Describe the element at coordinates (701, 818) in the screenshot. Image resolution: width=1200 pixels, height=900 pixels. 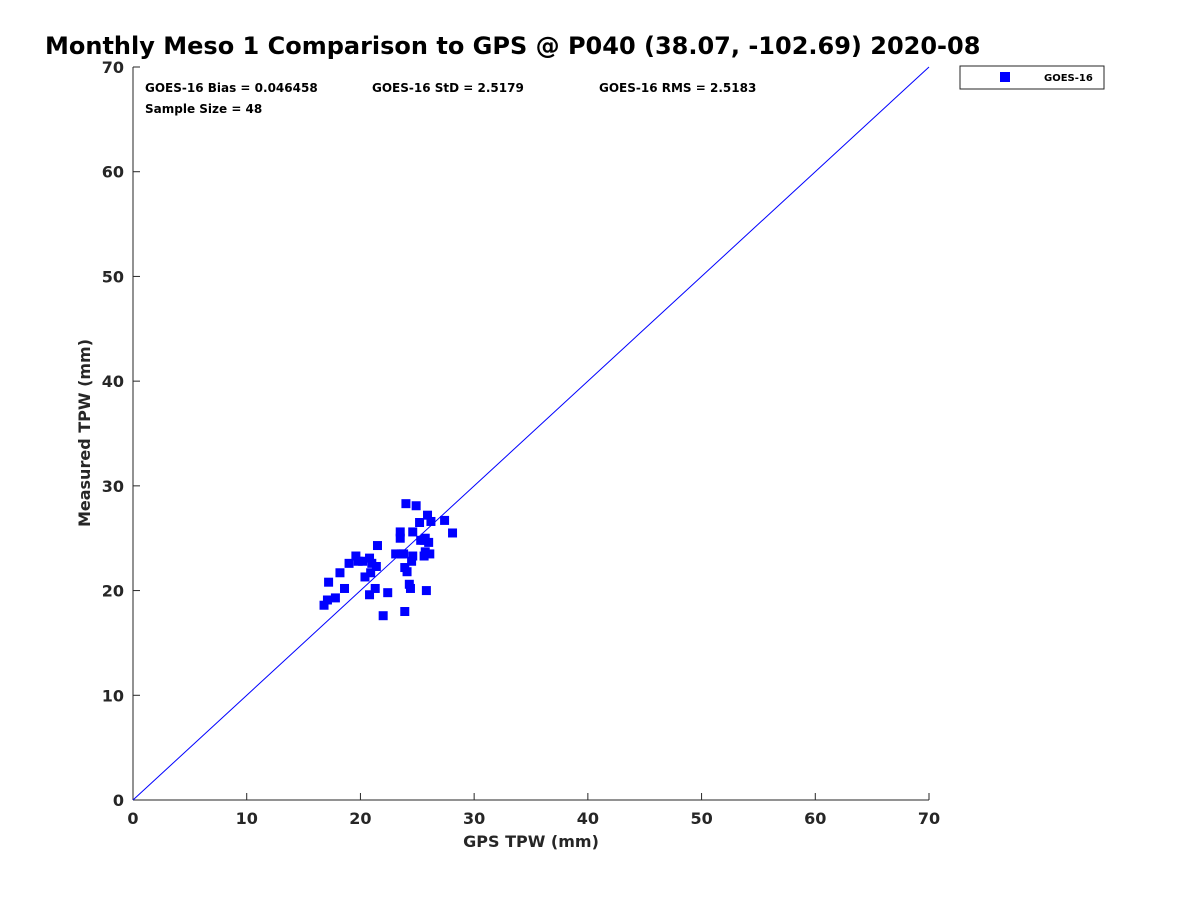
I see `x-tick-label: 50` at that location.